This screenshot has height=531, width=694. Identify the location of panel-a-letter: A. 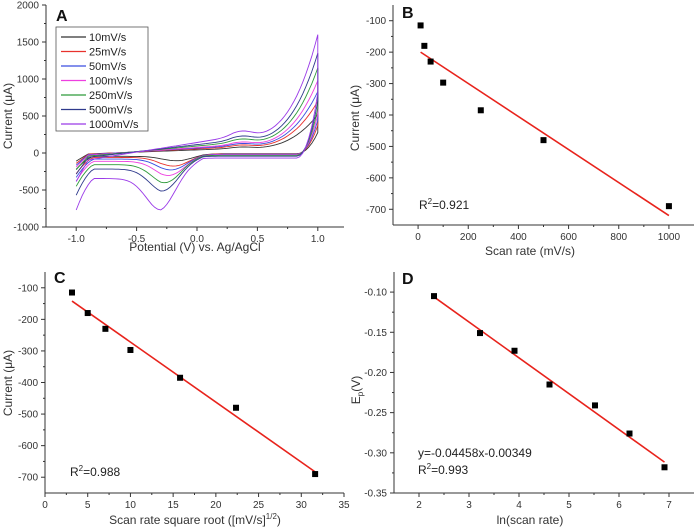
(62, 16).